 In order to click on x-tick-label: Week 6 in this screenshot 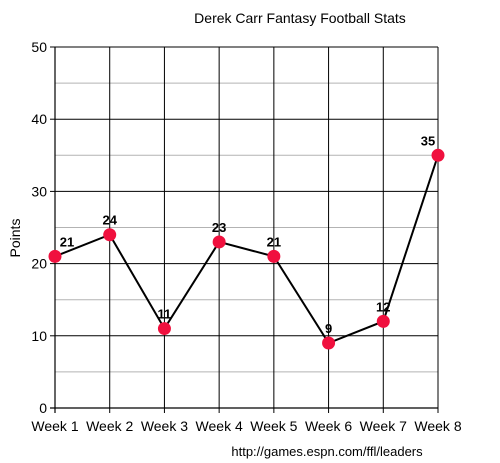, I will do `click(328, 426)`.